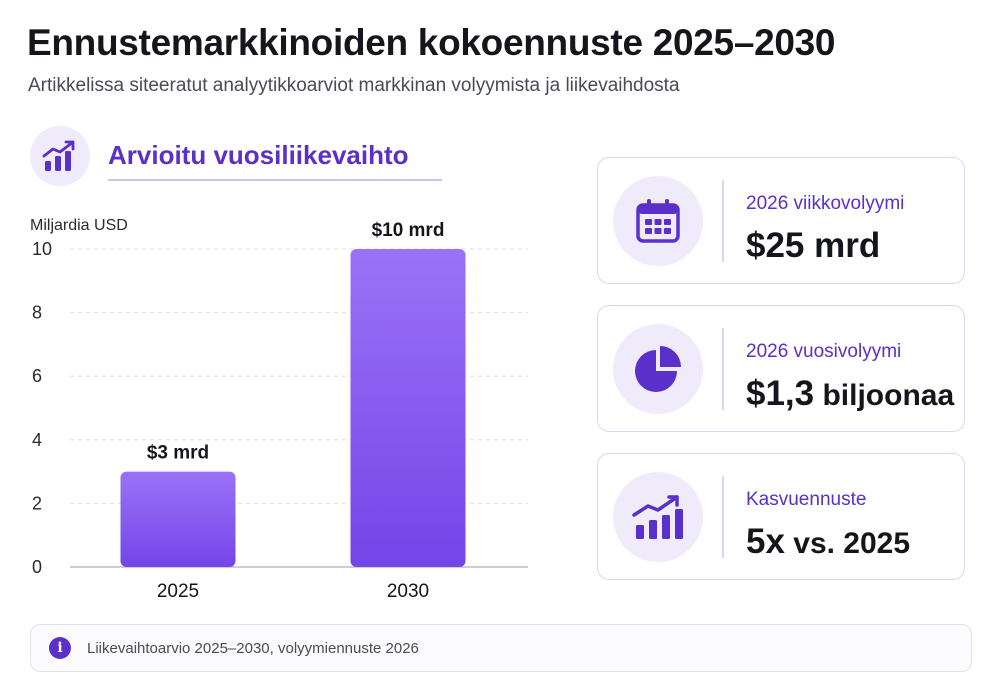 Image resolution: width=1000 pixels, height=700 pixels. Describe the element at coordinates (258, 155) in the screenshot. I see `section-title: Arvioitu vuosiliikevaihto` at that location.